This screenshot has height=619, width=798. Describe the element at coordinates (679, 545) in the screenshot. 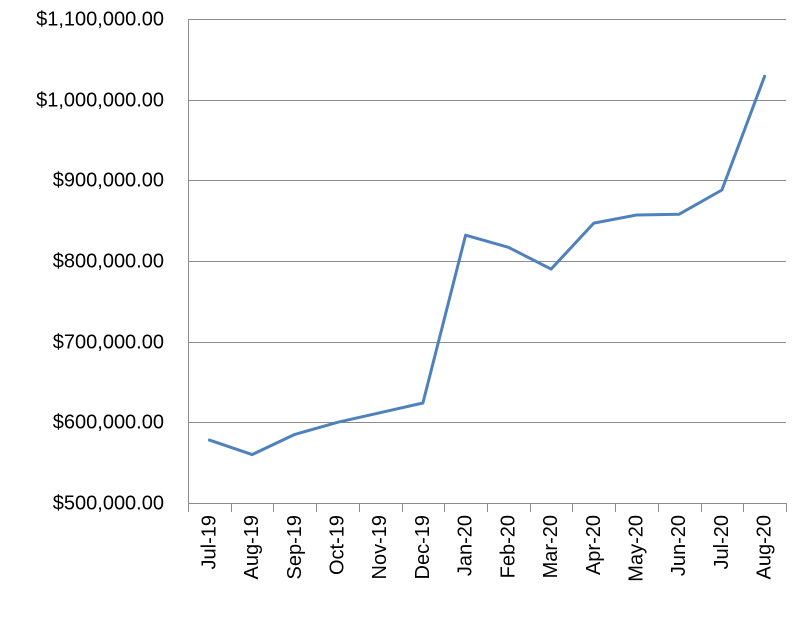

I see `x-tick-label: Jun-20` at that location.